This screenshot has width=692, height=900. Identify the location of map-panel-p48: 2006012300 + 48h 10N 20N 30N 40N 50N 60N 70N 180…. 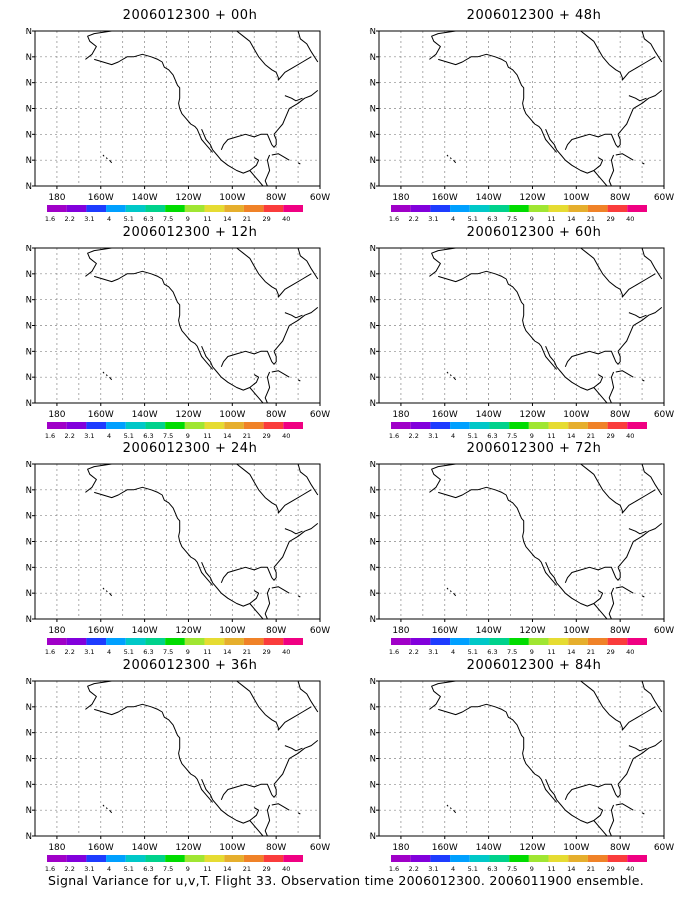
(530, 115).